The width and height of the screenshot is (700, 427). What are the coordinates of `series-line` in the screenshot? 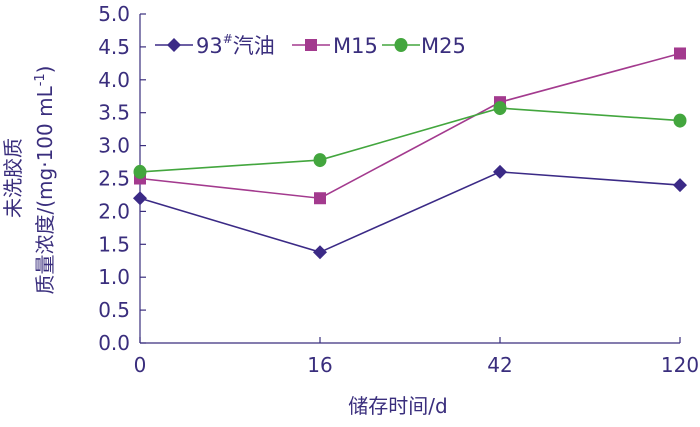 It's located at (410, 140).